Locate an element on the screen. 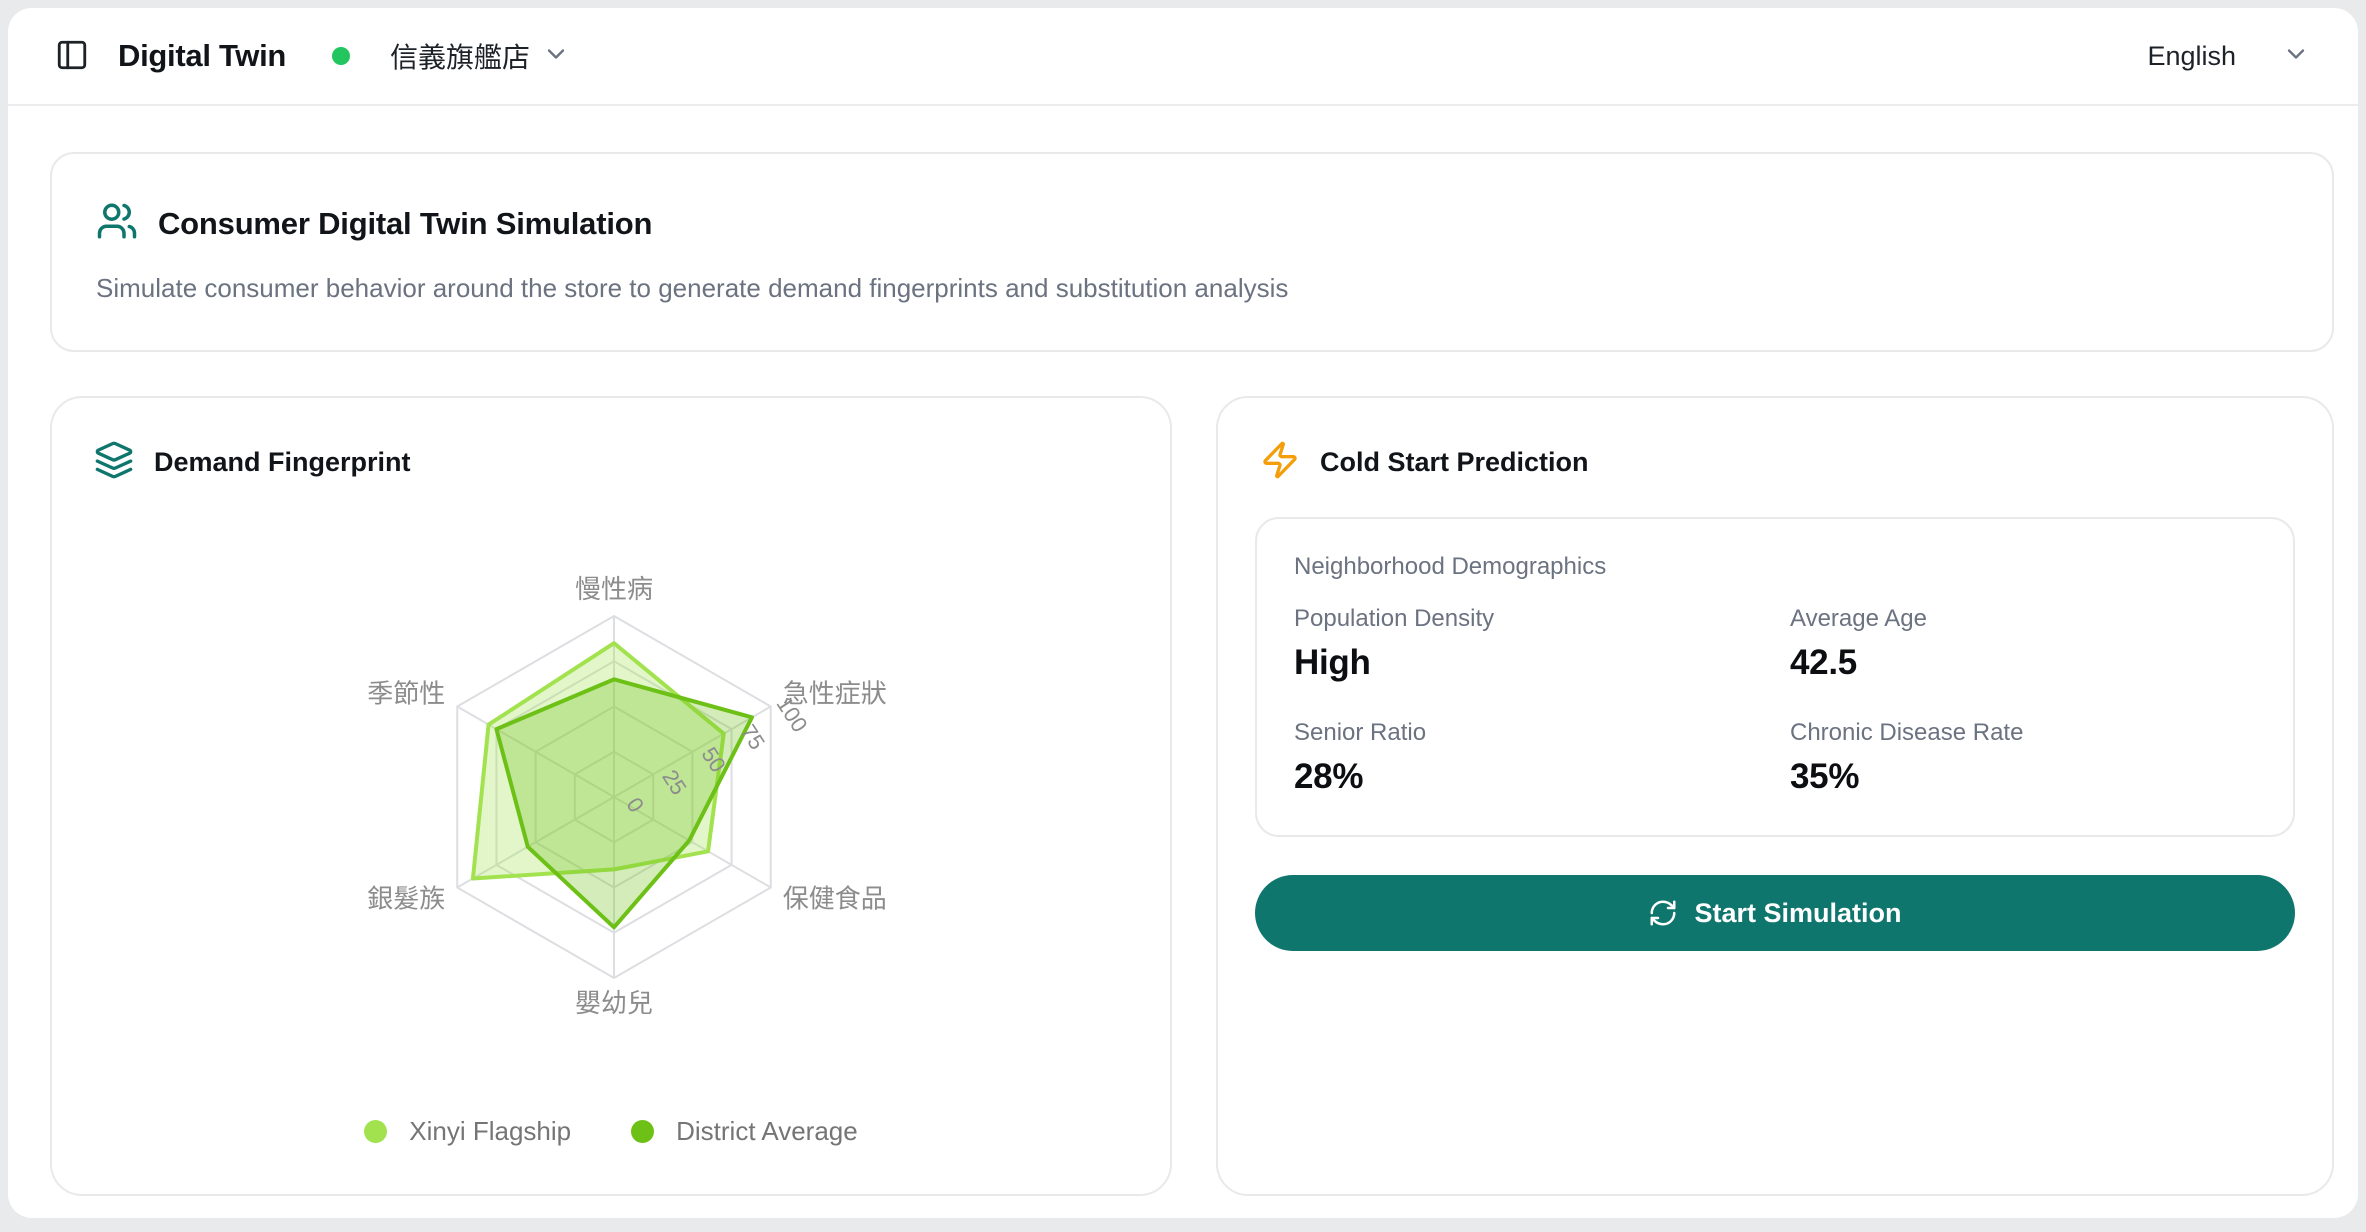 This screenshot has width=2366, height=1232. stat-senior-ratio: Senior Ratio 28% is located at coordinates (1542, 758).